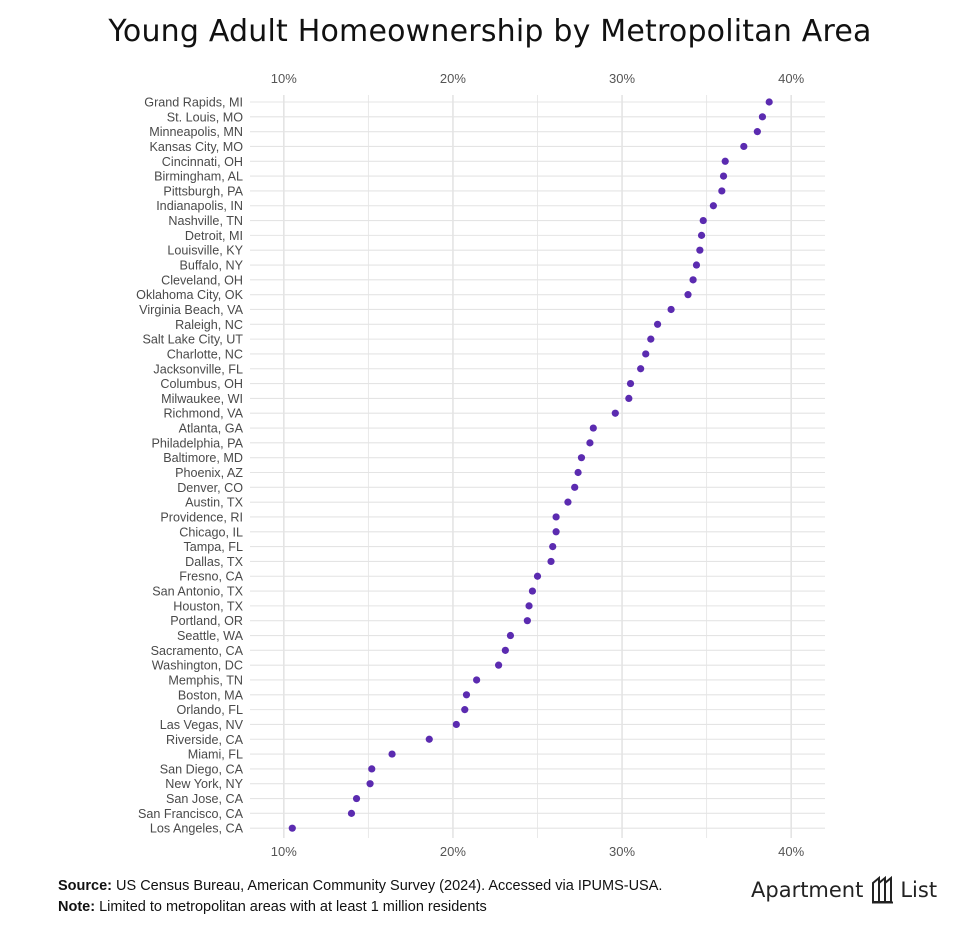 This screenshot has height=935, width=980. I want to click on x-tick-label-bottom: 20%, so click(453, 851).